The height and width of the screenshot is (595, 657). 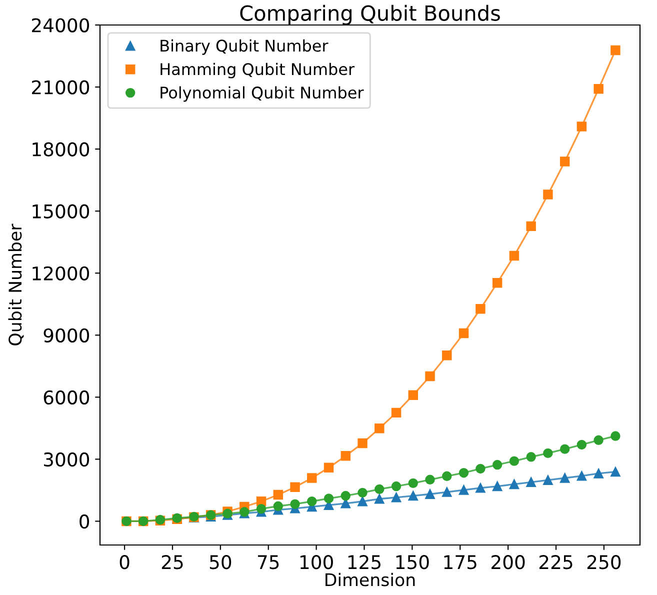 What do you see at coordinates (61, 211) in the screenshot?
I see `y-tick-label: 15000` at bounding box center [61, 211].